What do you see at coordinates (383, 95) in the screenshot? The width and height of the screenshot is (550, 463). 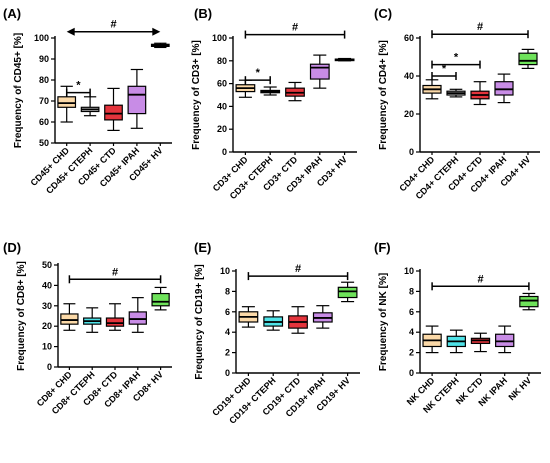 I see `y-axis-label: Frequency of CD4+ [%]` at bounding box center [383, 95].